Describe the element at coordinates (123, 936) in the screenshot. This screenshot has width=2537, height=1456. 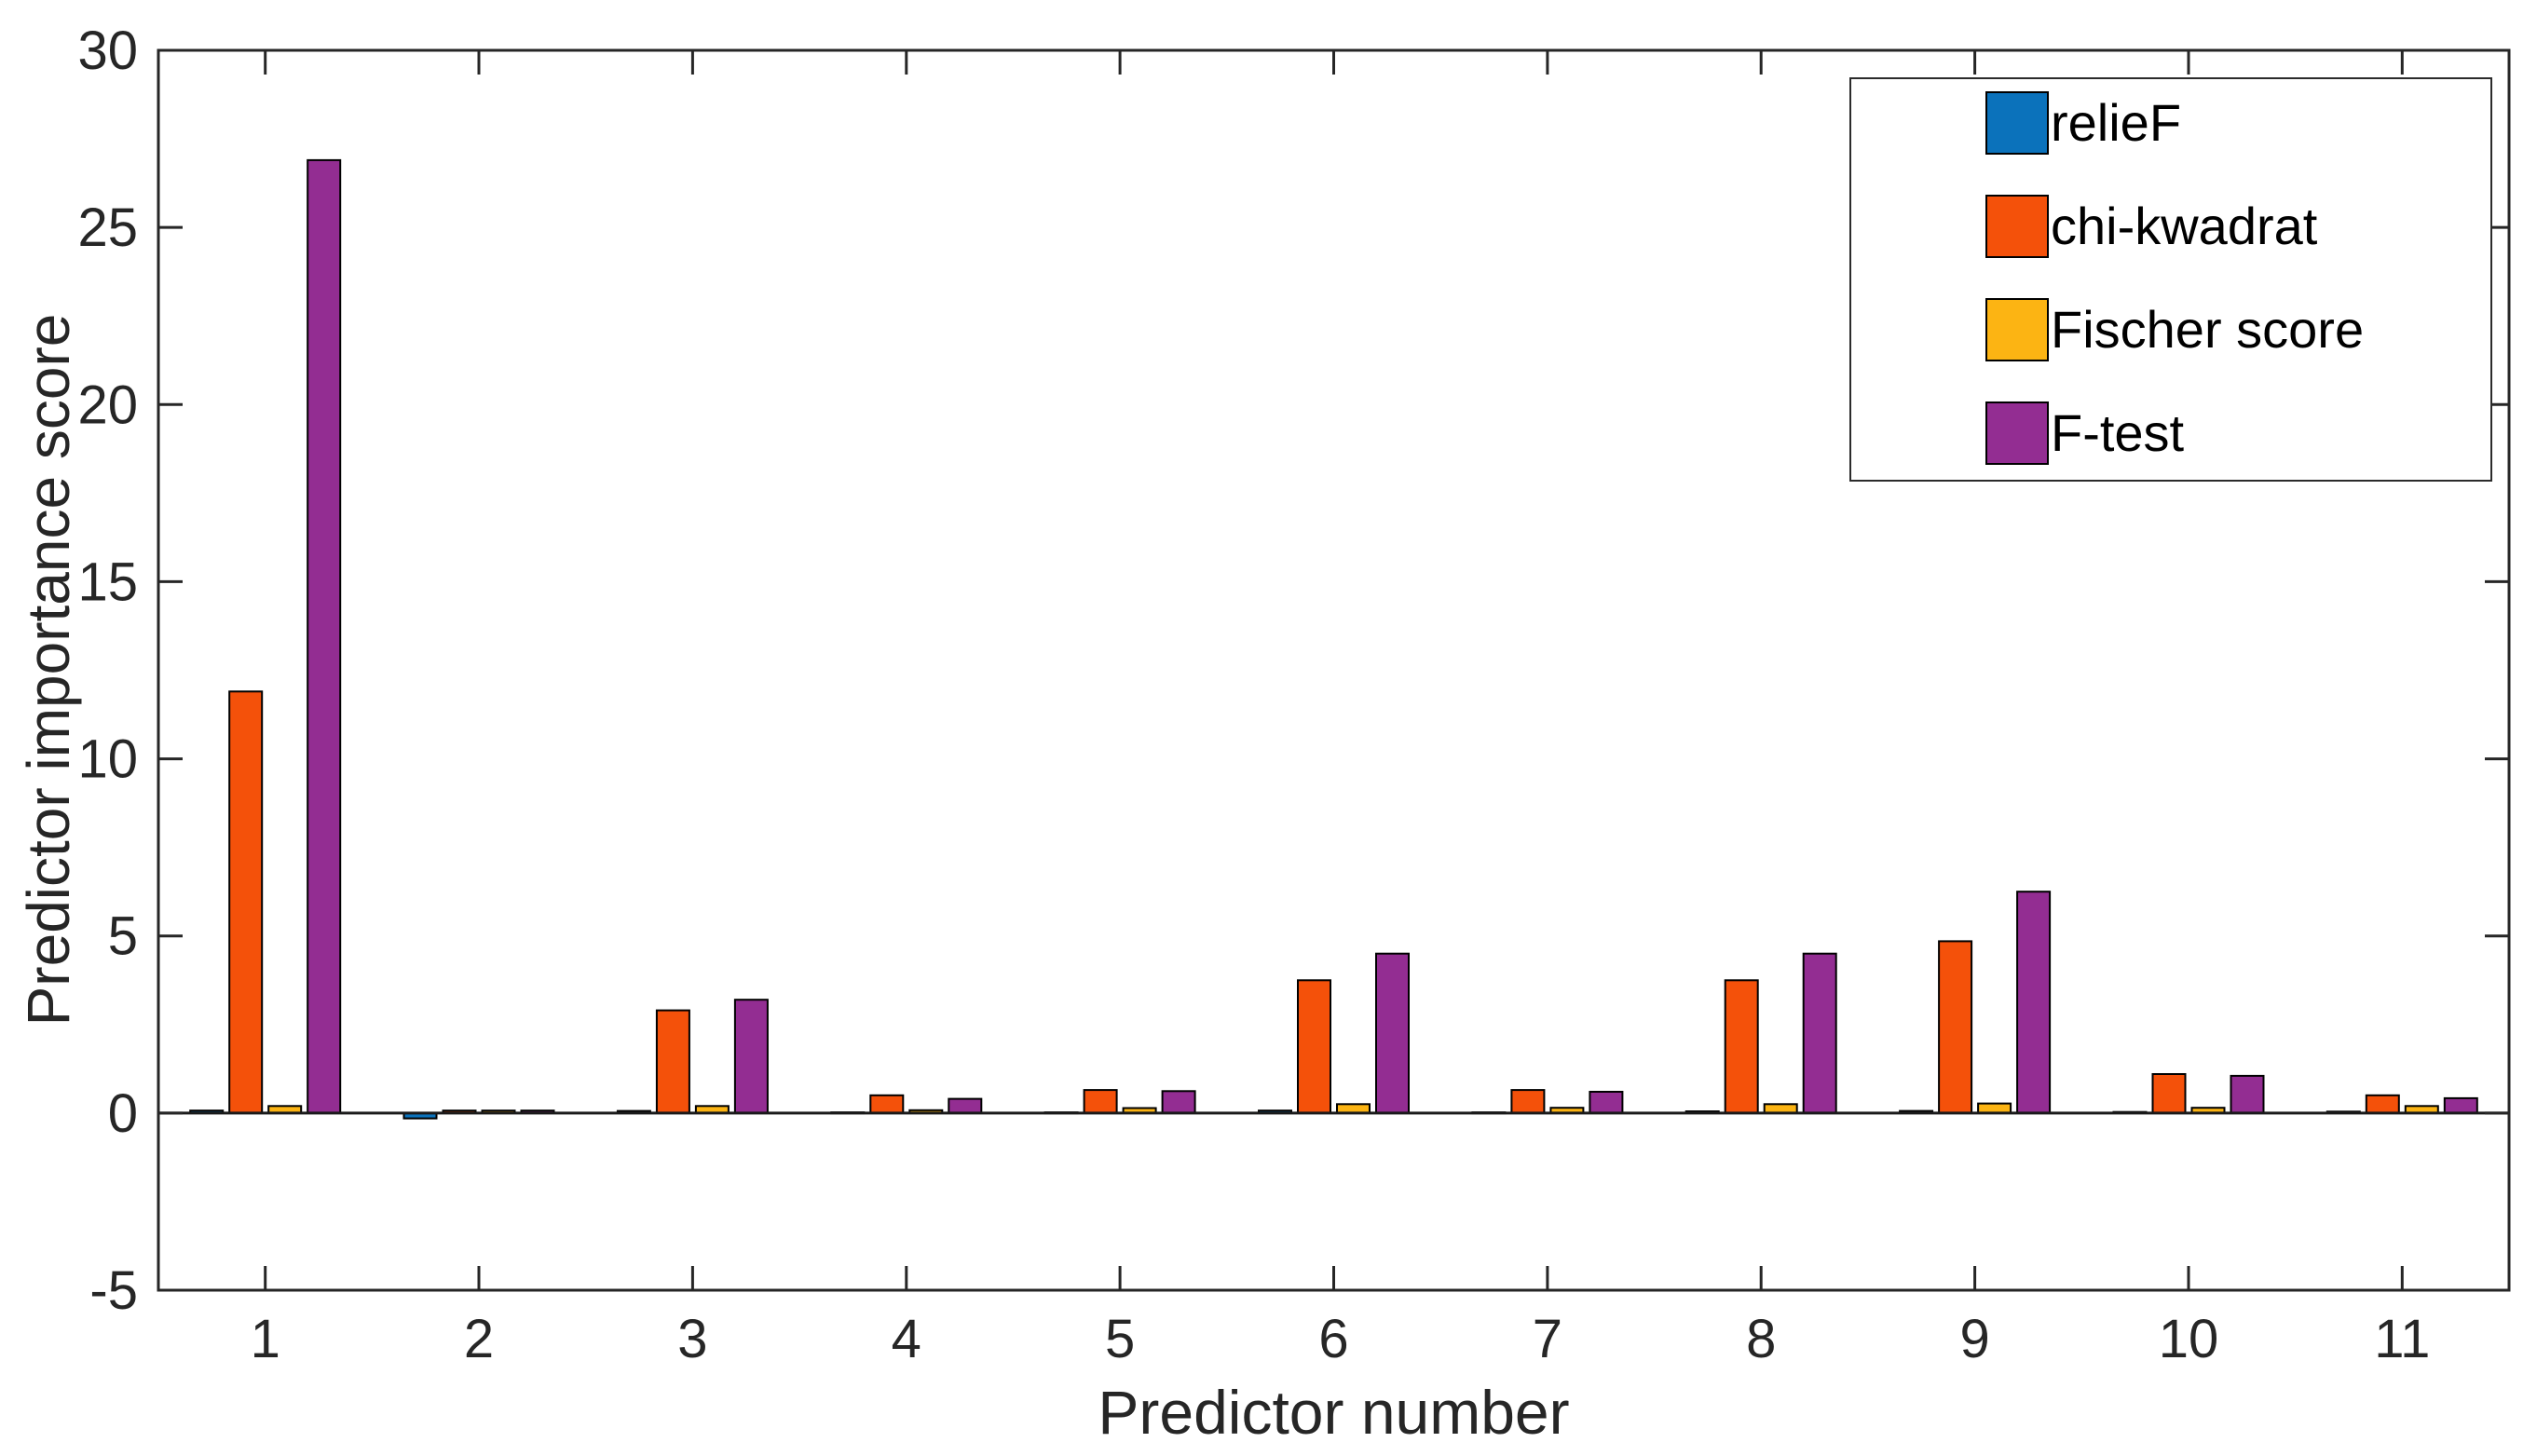
I see `y-tick-label: 5` at that location.